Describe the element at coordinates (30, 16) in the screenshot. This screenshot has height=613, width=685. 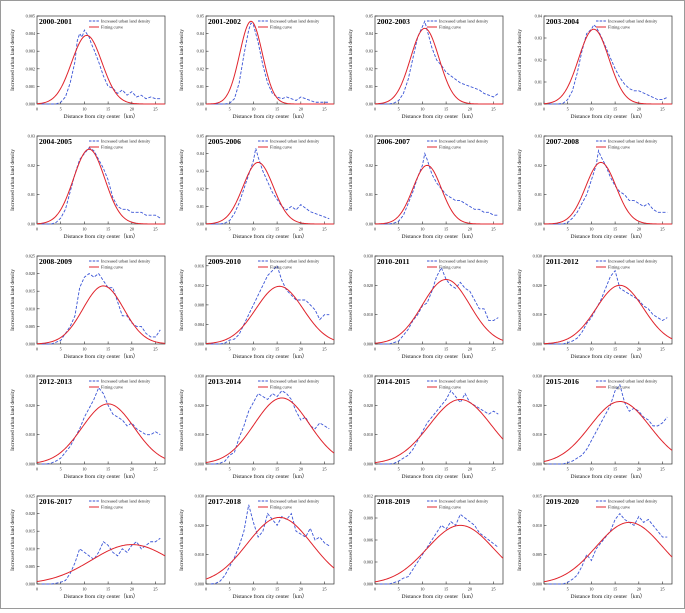
I see `y-tick-label: 0.005` at that location.